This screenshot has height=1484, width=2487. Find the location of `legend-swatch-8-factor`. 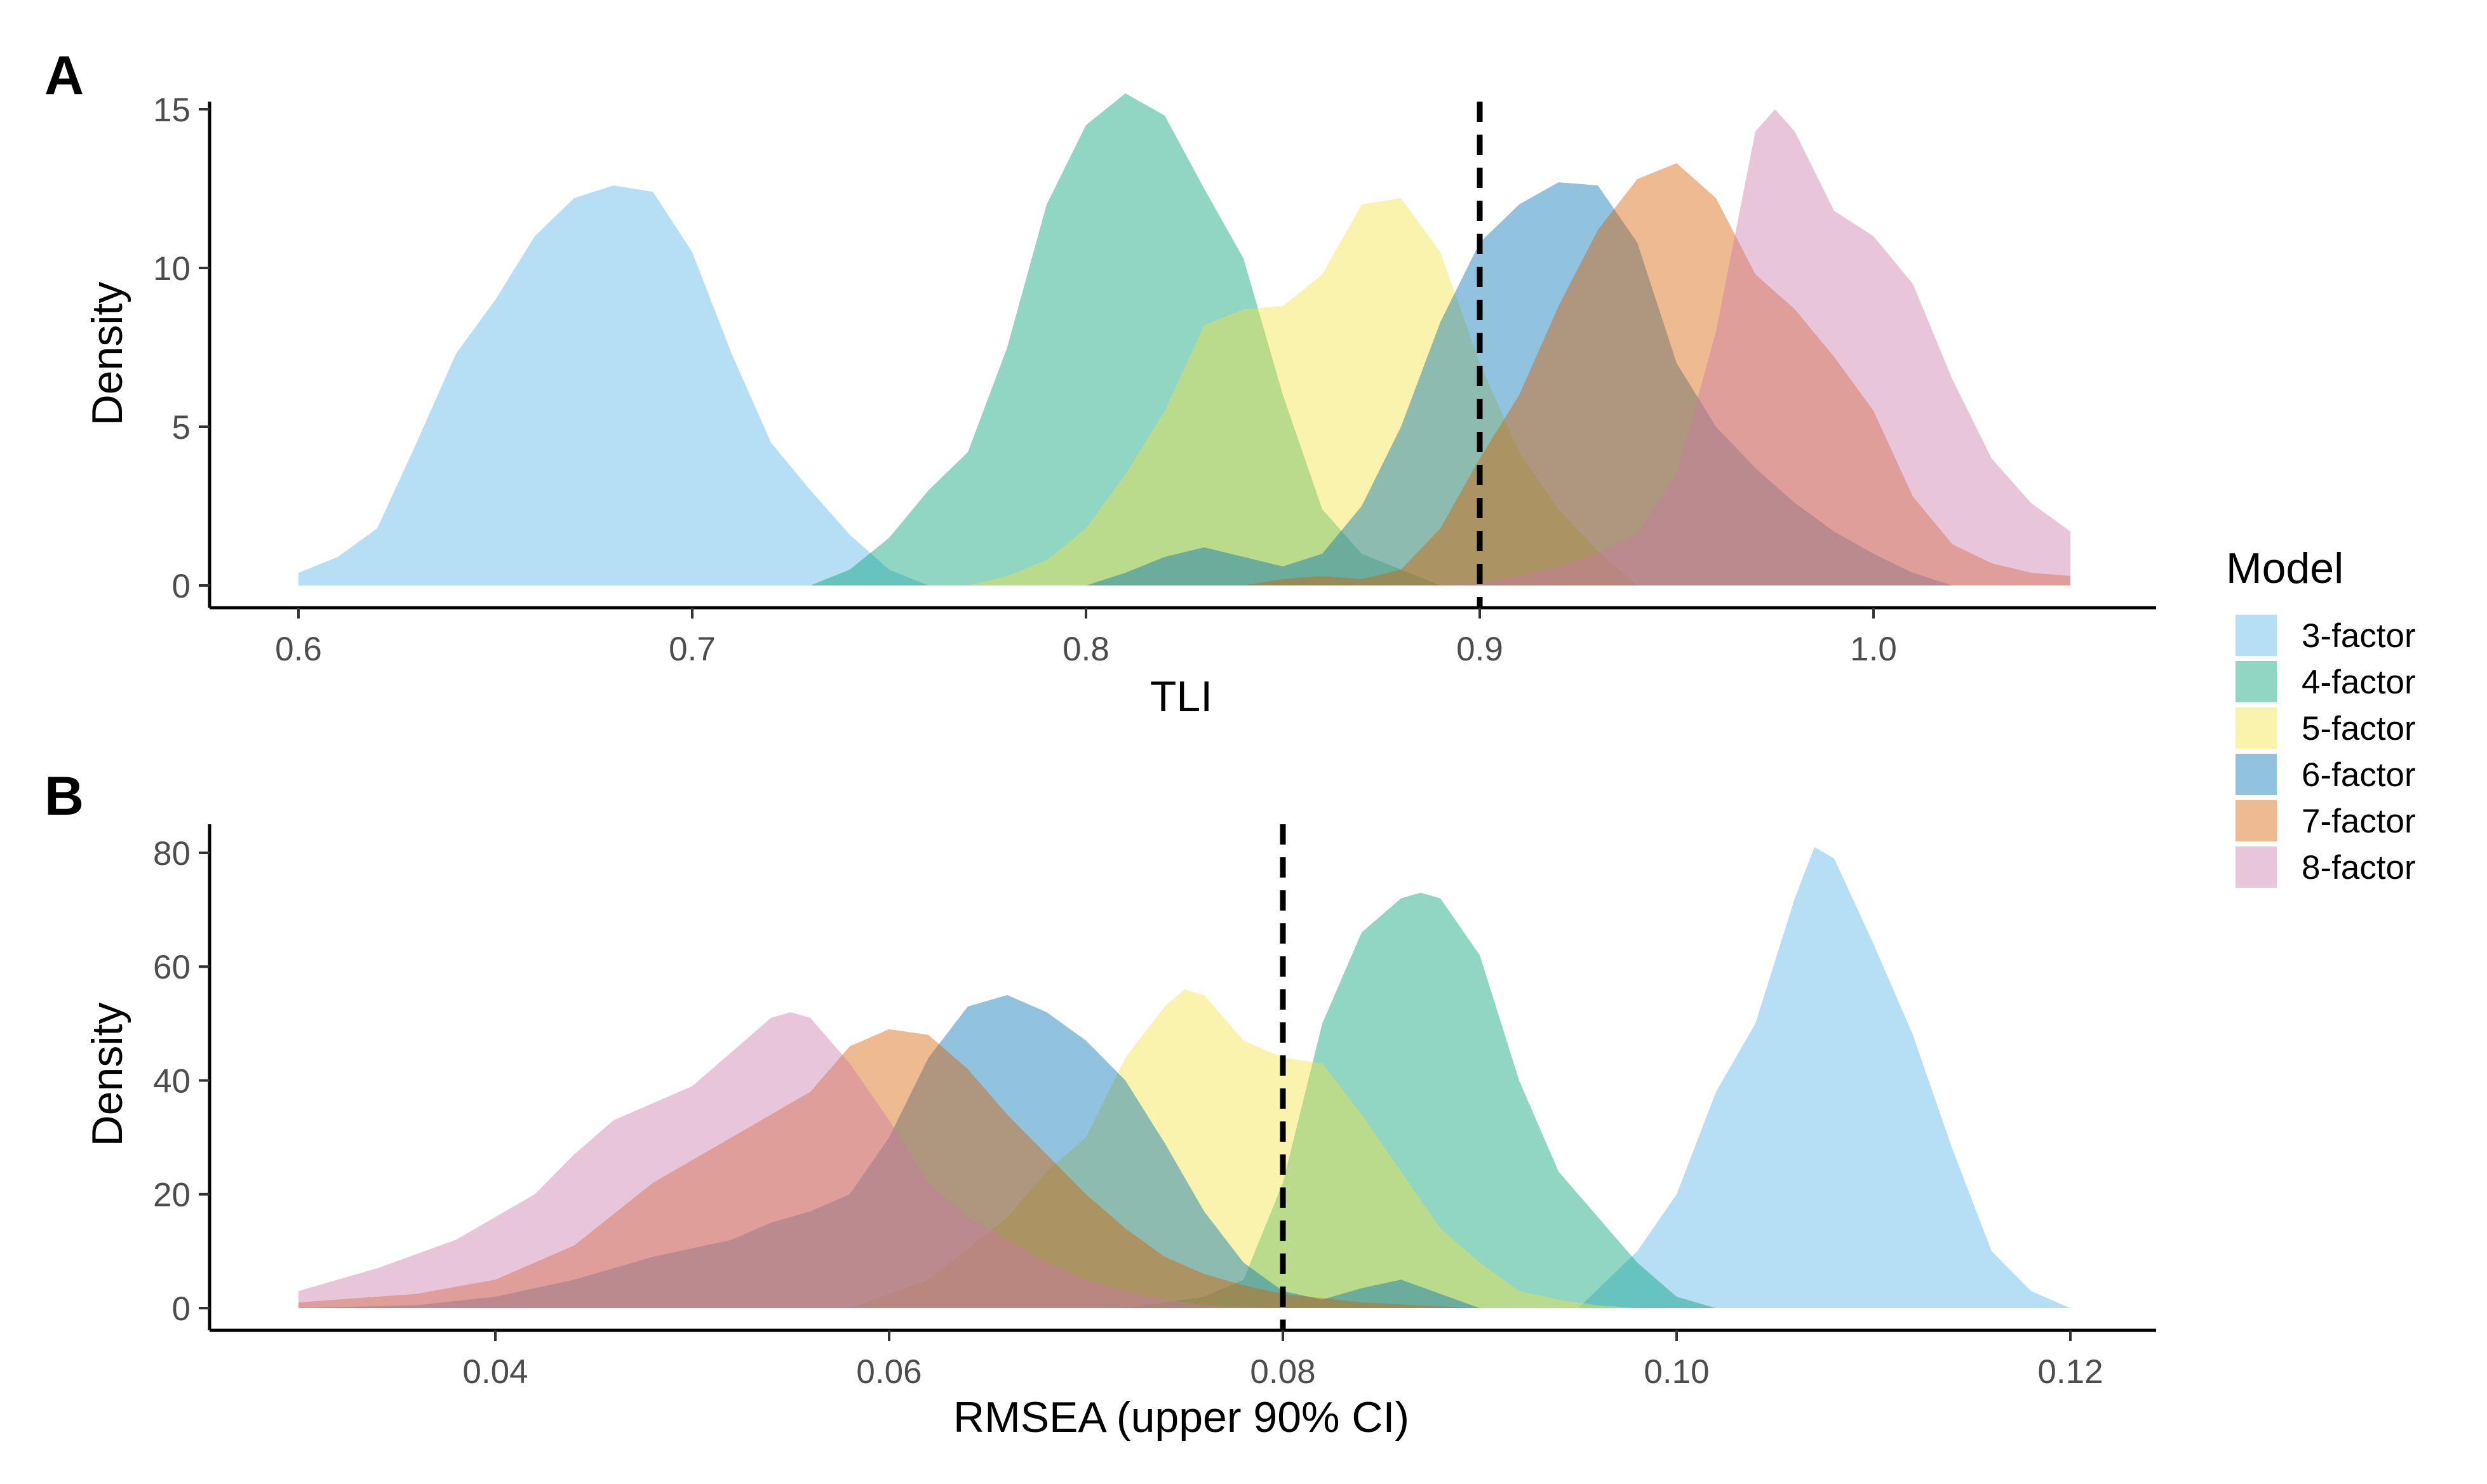

legend-swatch-8-factor is located at coordinates (2256, 867).